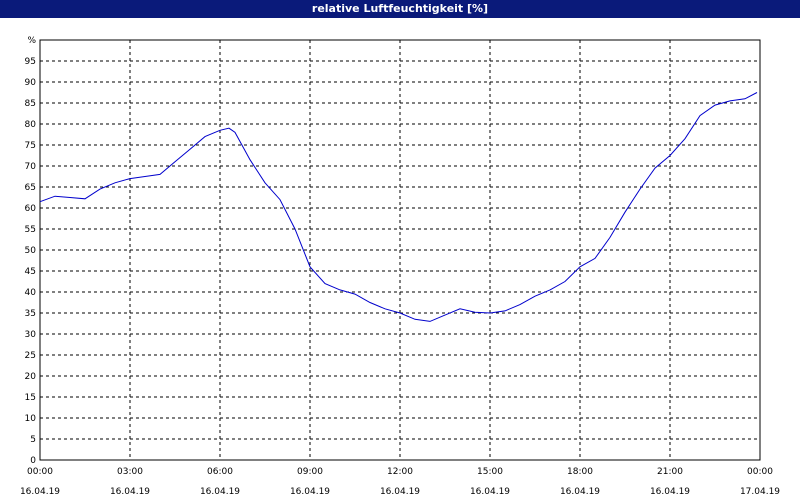 The height and width of the screenshot is (500, 800). I want to click on y-tick-label: 80, so click(31, 125).